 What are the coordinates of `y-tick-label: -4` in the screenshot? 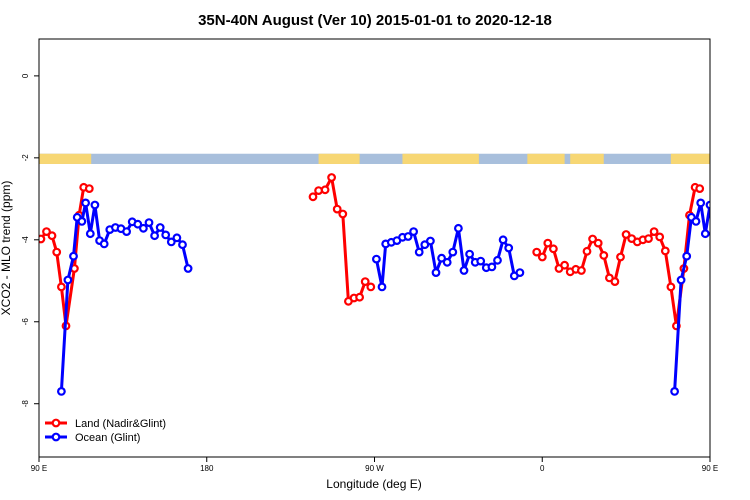 It's located at (25, 240).